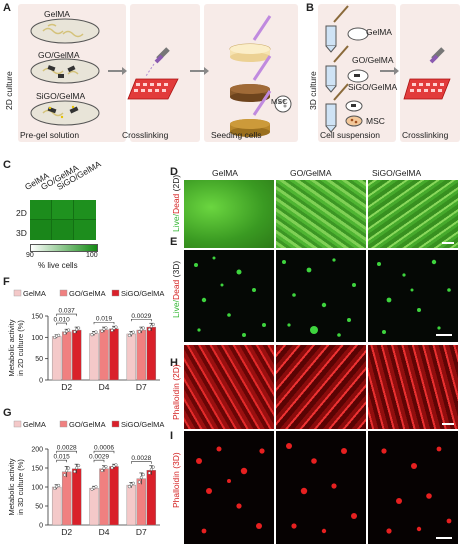 The height and width of the screenshot is (550, 463). I want to click on y-axis-label: Metabolic activity, so click(11, 486).